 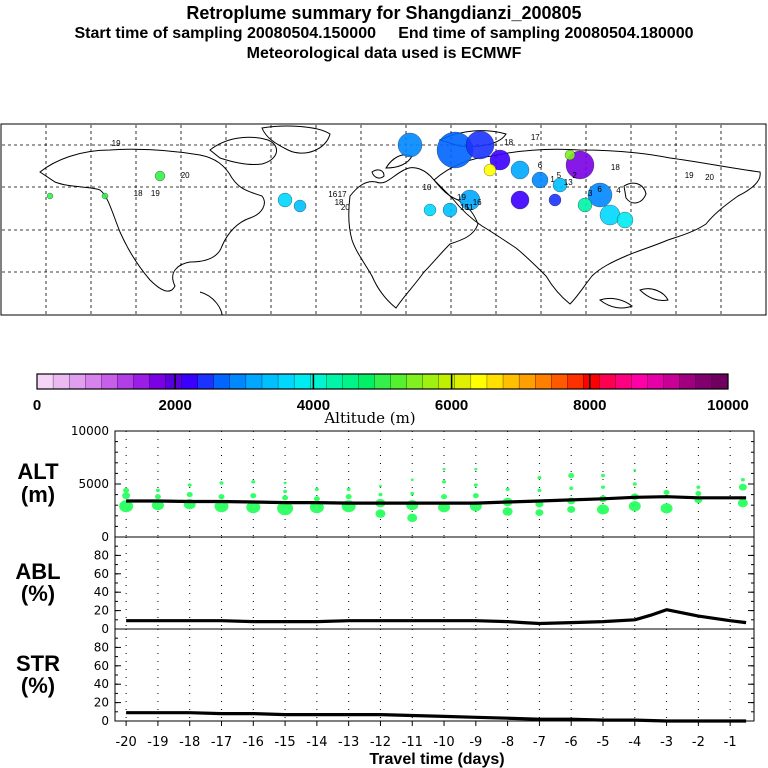 What do you see at coordinates (698, 742) in the screenshot?
I see `x-tick-label: -2` at bounding box center [698, 742].